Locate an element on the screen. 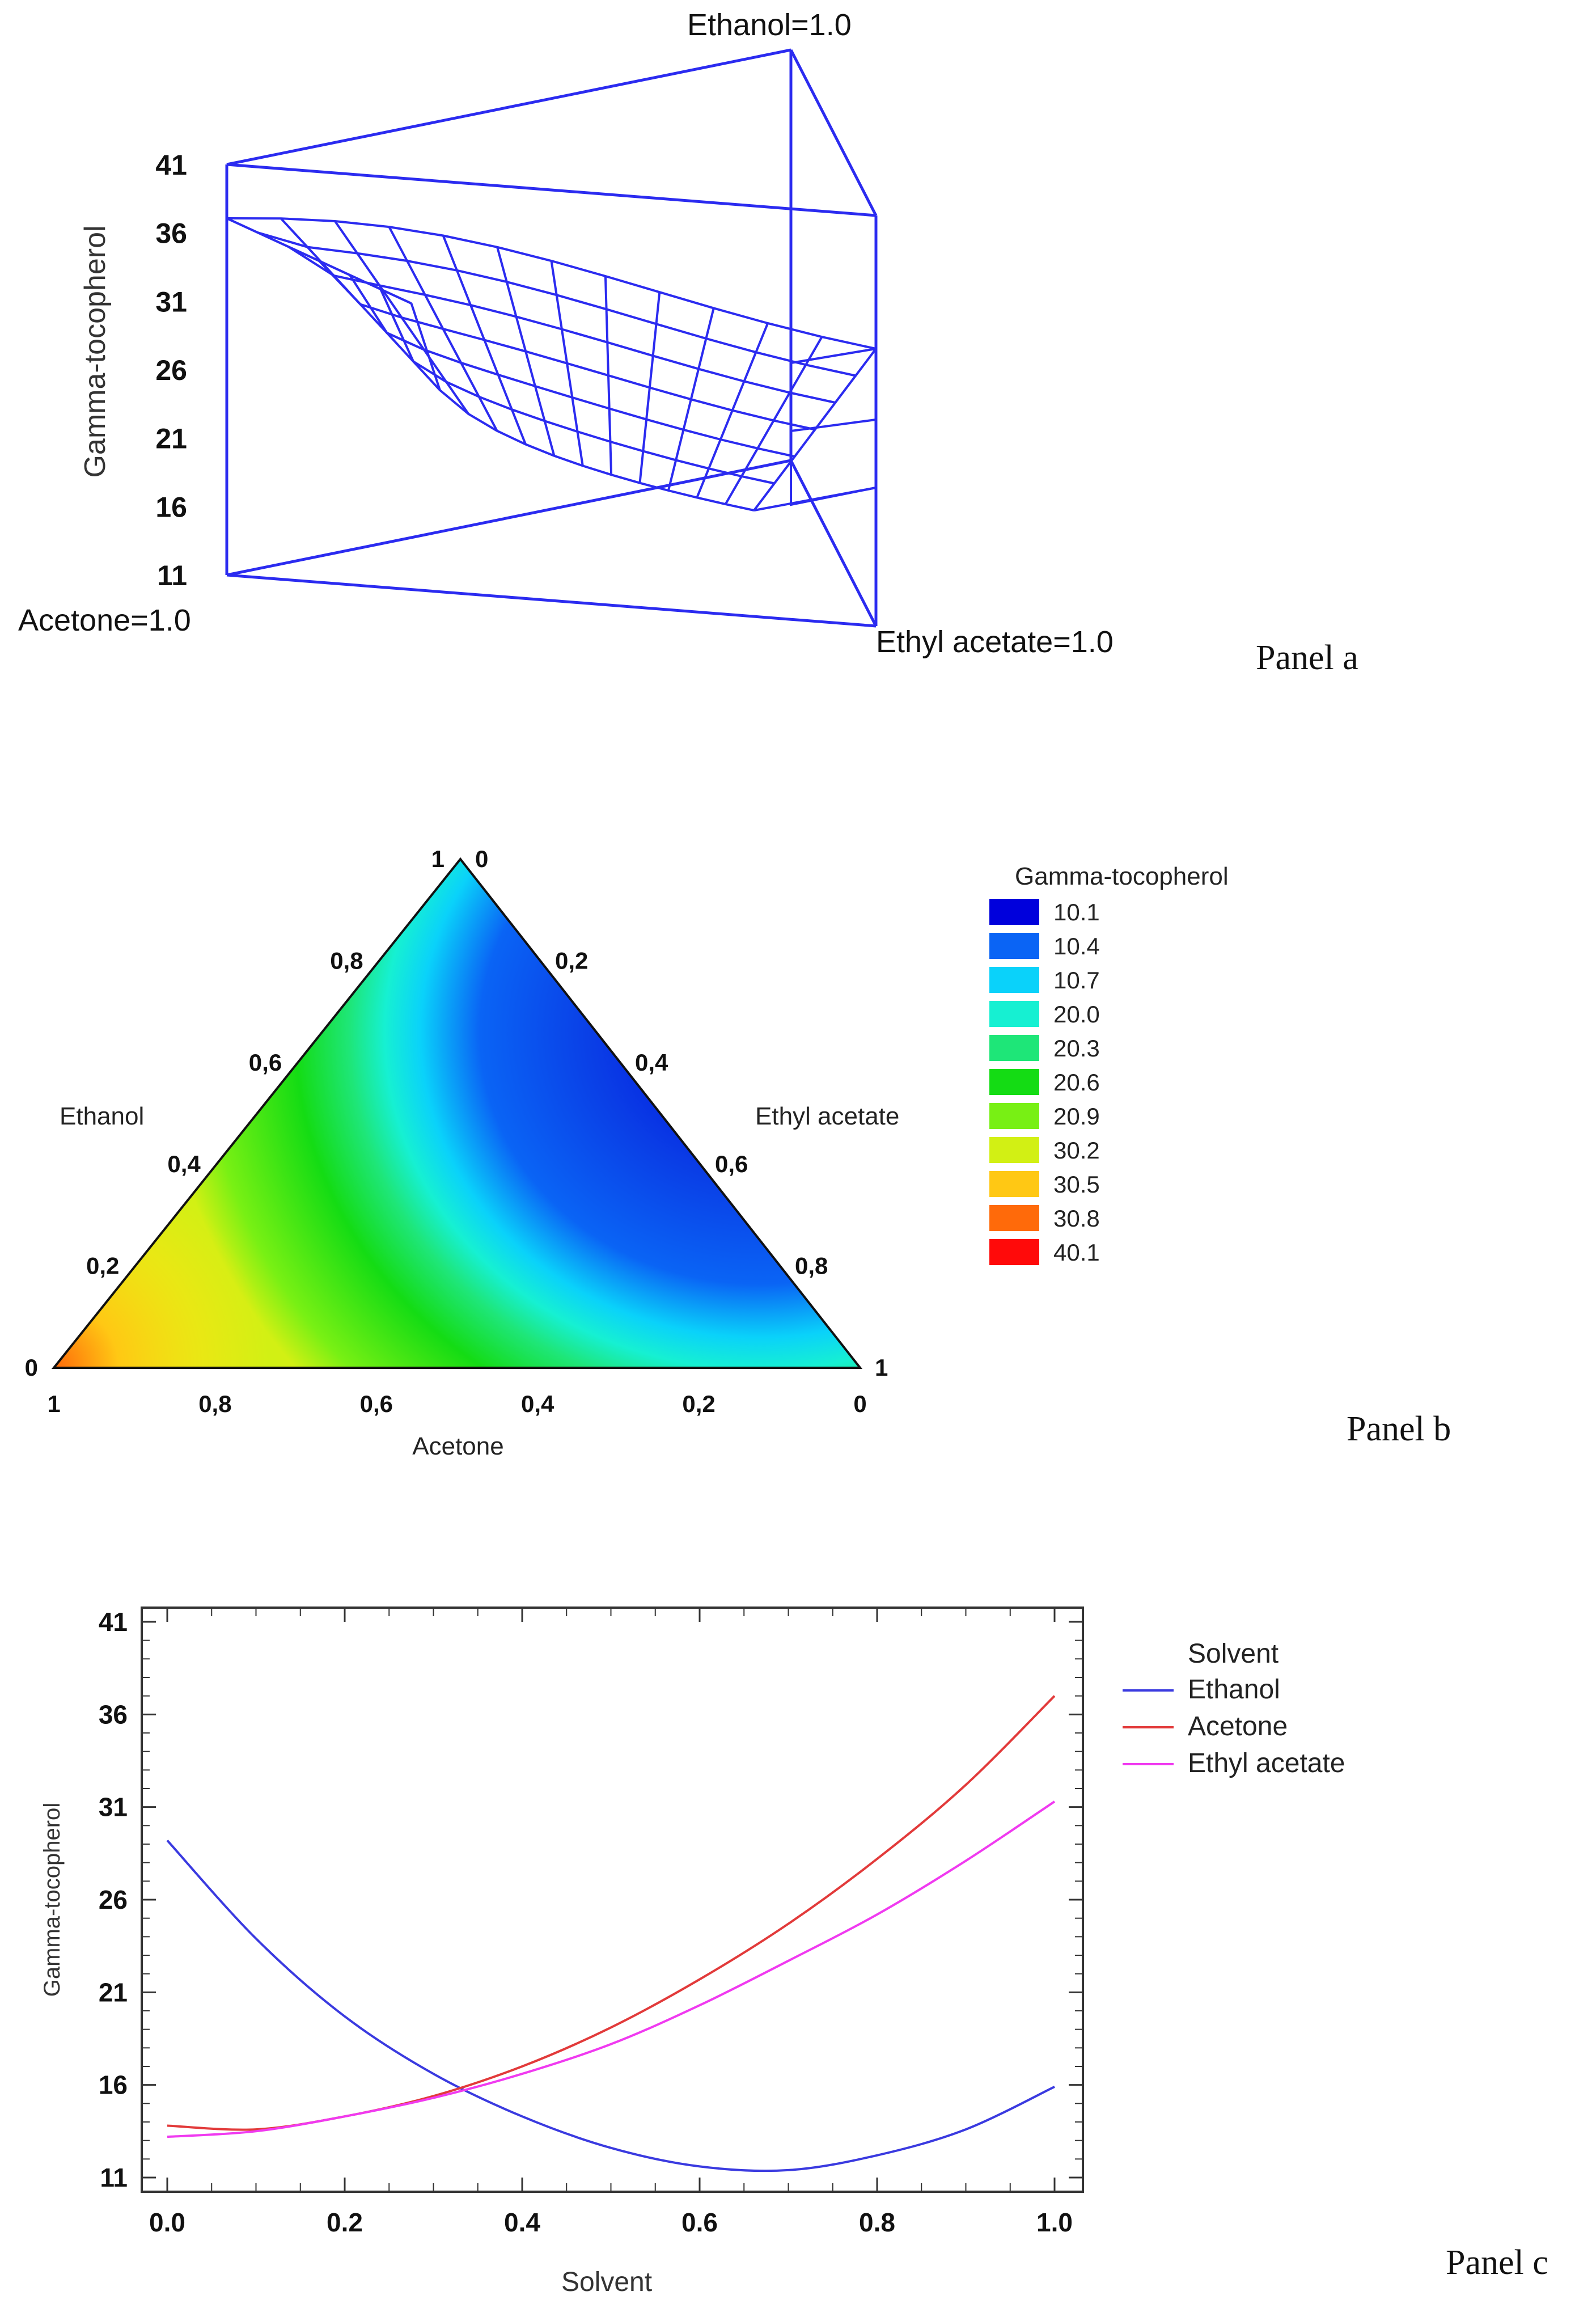  panel-a-label: Panel a is located at coordinates (1307, 658).